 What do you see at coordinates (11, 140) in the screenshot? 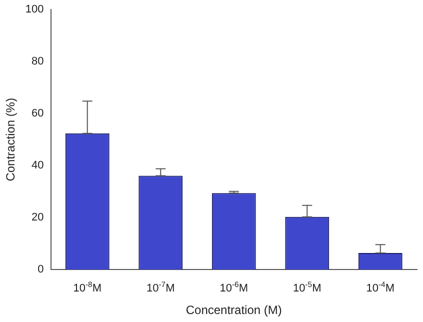
I see `y-axis-title: Contraction (%)` at bounding box center [11, 140].